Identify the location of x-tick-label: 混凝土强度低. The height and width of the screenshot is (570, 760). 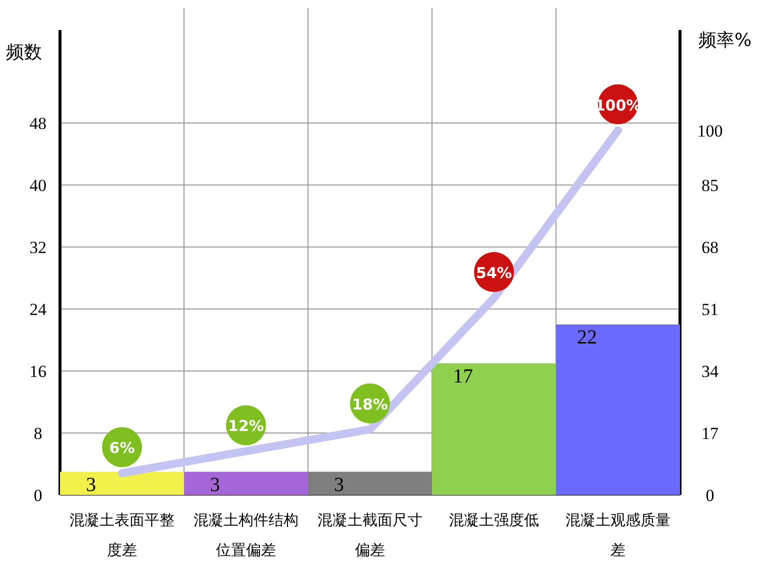
(494, 520).